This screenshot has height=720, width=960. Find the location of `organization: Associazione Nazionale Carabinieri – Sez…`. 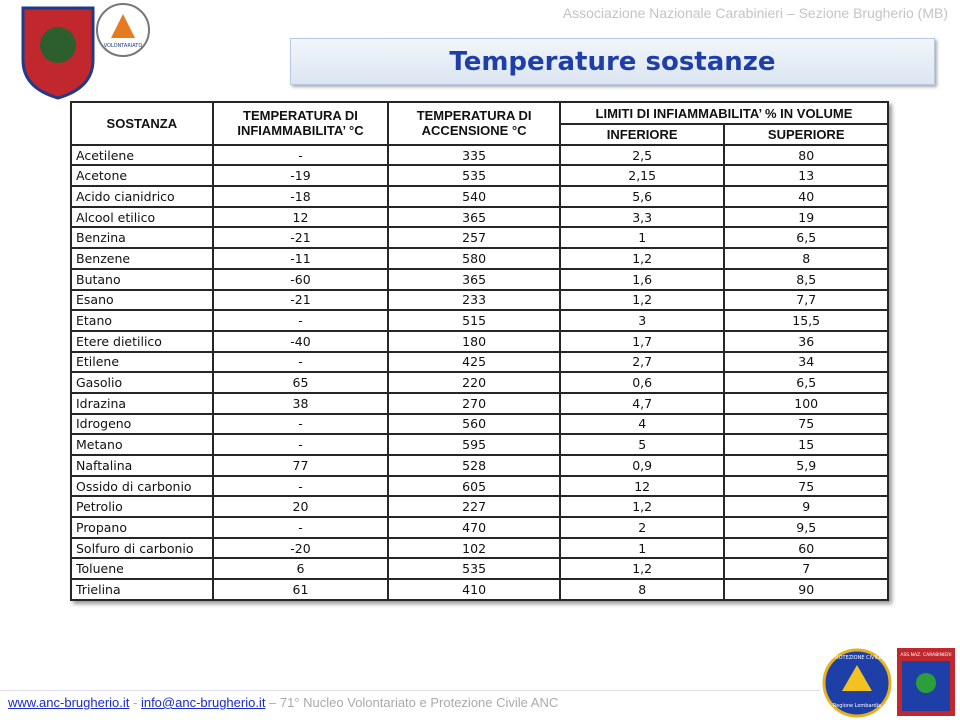

organization: Associazione Nazionale Carabinieri – Sez… is located at coordinates (755, 13).